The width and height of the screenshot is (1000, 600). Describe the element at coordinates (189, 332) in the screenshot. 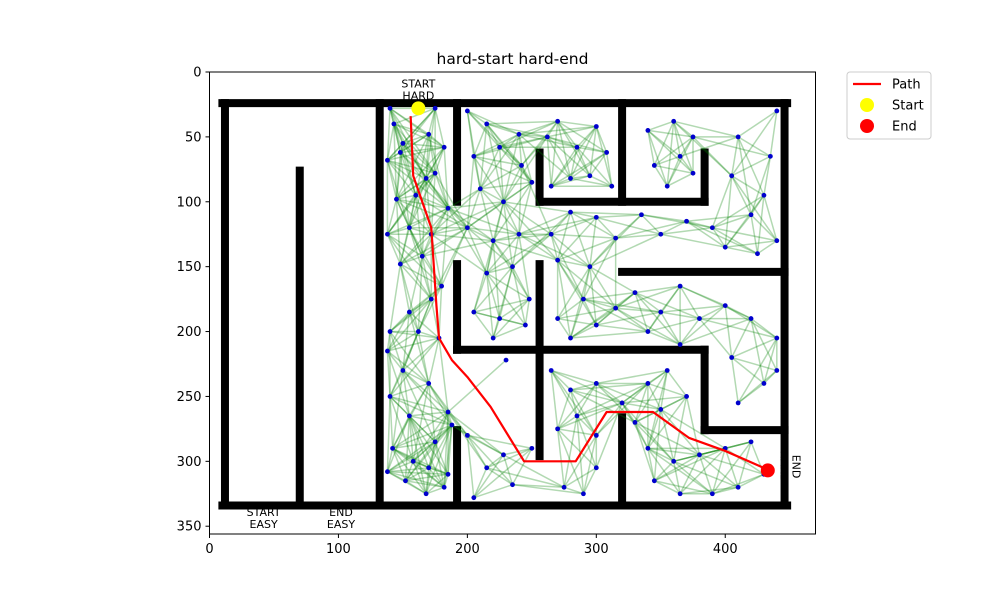

I see `y-tick-label-4: 200` at that location.